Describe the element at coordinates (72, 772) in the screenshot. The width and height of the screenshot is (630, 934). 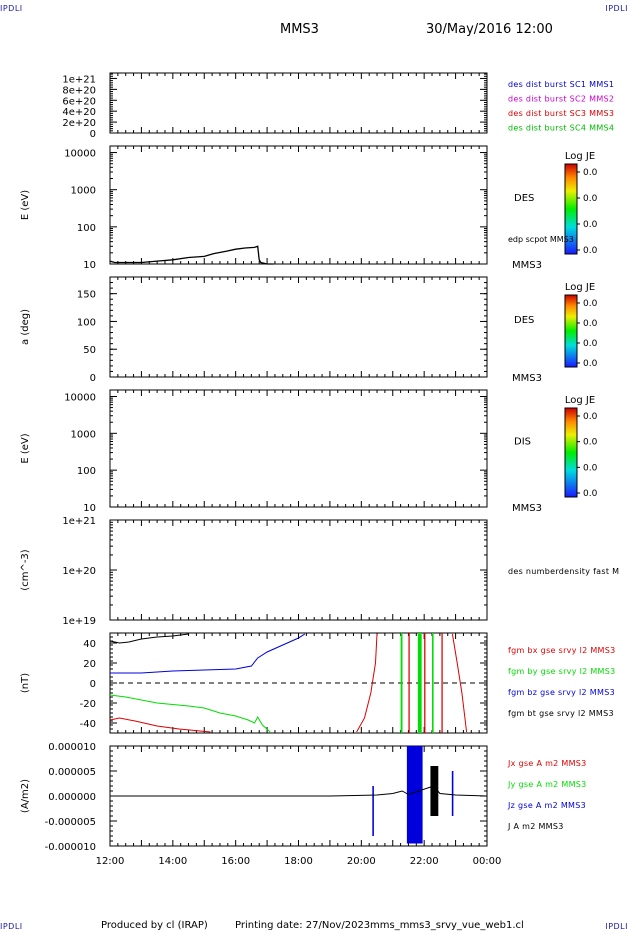
I see `y-tick-label: 0.000005` at that location.